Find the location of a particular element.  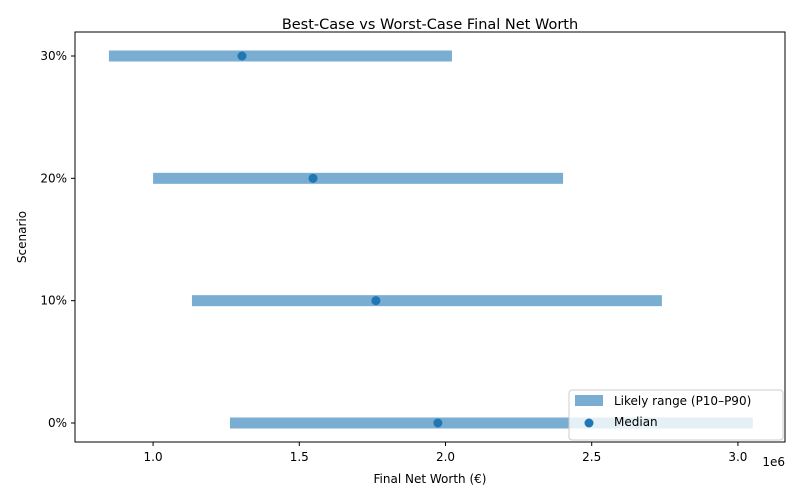

legend-median-label: Median is located at coordinates (636, 422).